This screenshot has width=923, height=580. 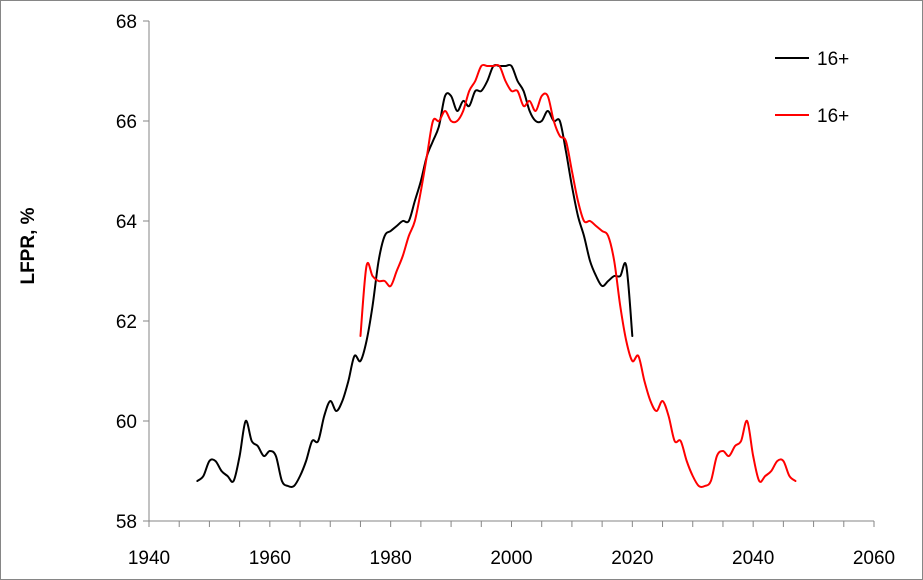 I want to click on x-tick-label: 2060, so click(x=874, y=558).